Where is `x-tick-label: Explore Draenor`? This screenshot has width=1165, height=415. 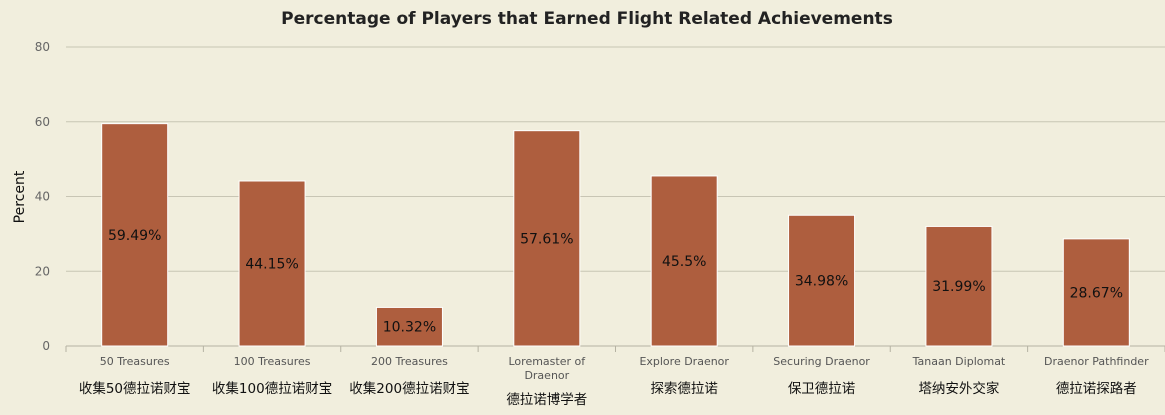
x-tick-label: Explore Draenor is located at coordinates (684, 361).